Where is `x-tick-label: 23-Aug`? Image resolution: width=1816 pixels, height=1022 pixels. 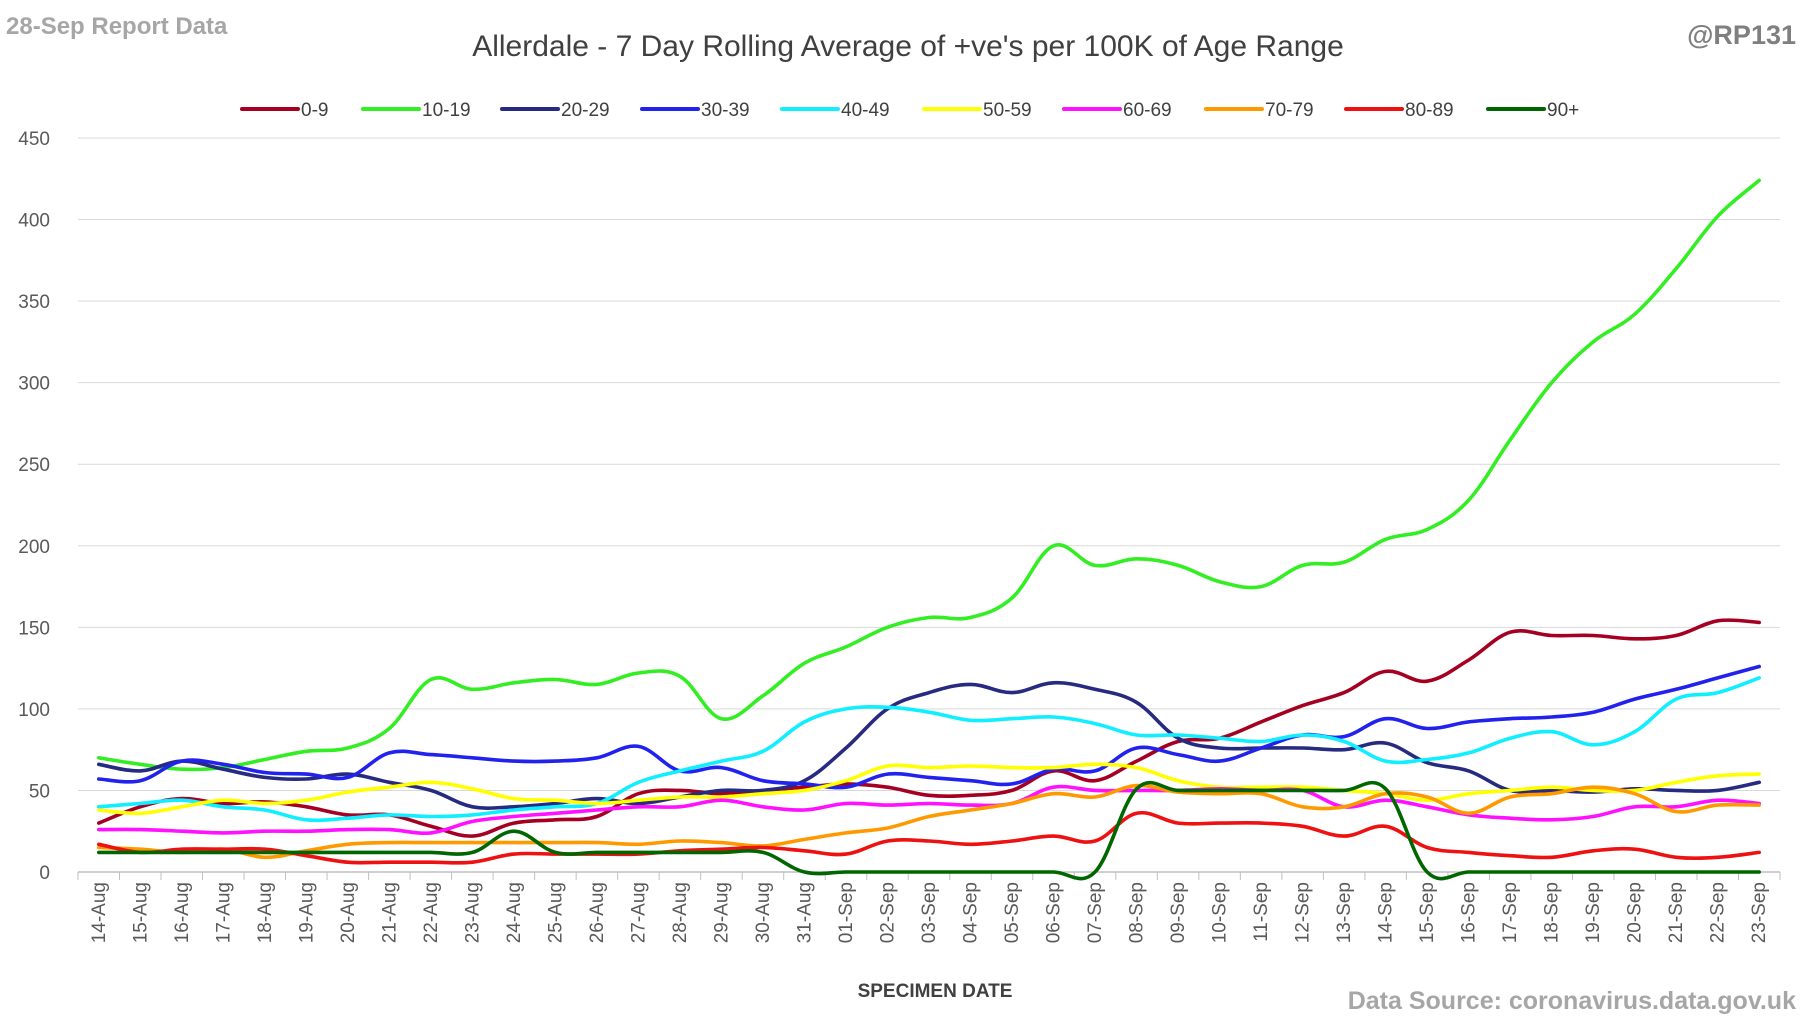 x-tick-label: 23-Aug is located at coordinates (472, 912).